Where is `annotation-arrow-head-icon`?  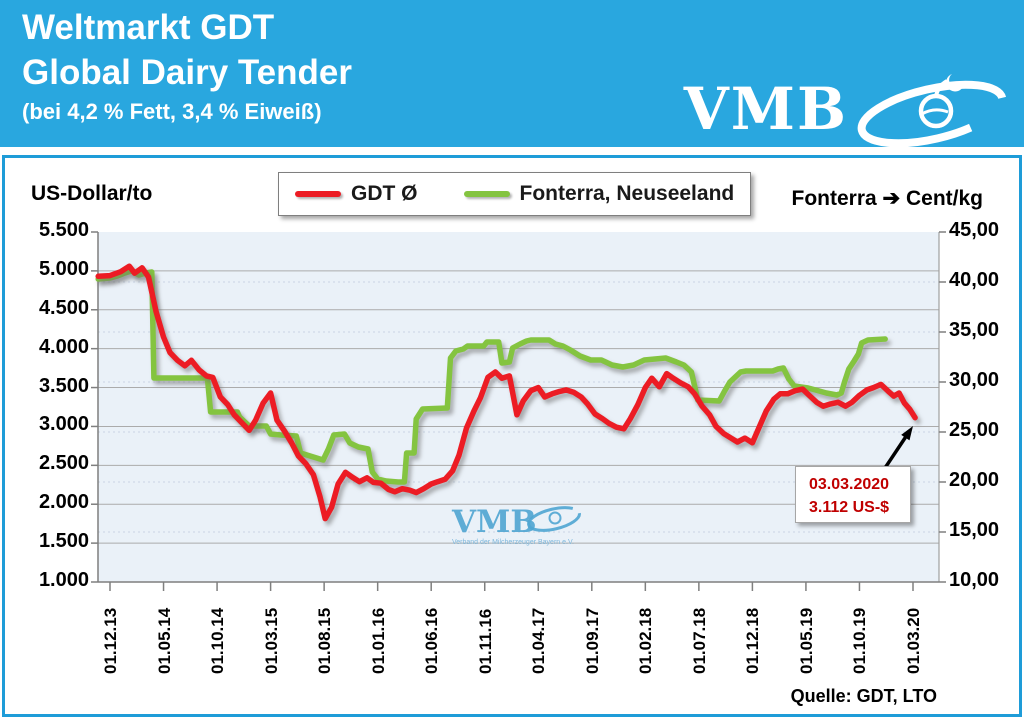
annotation-arrow-head-icon is located at coordinates (907, 433).